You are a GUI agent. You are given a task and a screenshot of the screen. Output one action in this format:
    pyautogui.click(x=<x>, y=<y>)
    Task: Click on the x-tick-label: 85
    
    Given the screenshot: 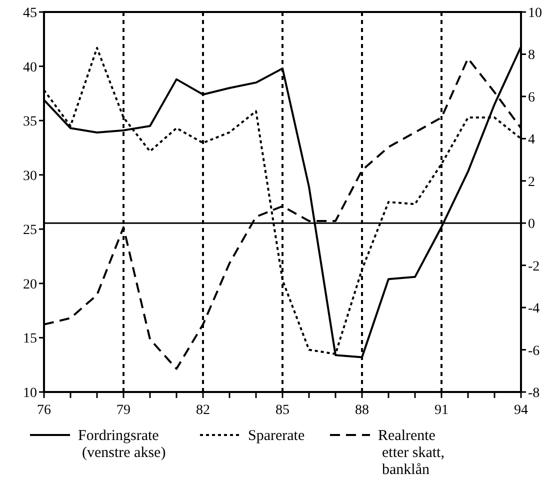 What is the action you would take?
    pyautogui.click(x=283, y=410)
    